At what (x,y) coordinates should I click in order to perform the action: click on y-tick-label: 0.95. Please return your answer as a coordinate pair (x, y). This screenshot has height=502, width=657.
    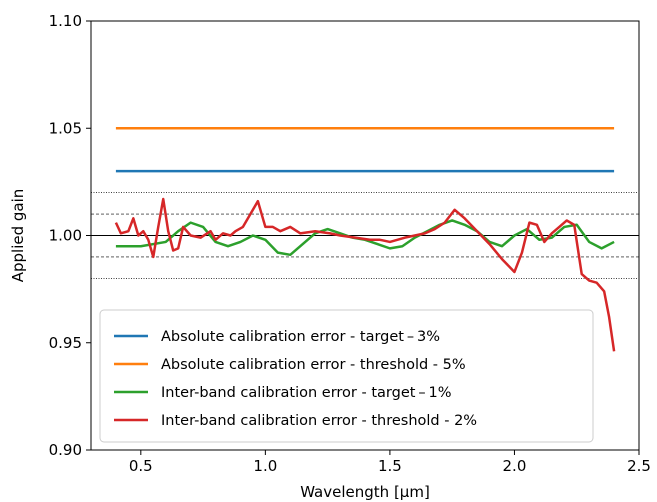
    Looking at the image, I should click on (65, 343).